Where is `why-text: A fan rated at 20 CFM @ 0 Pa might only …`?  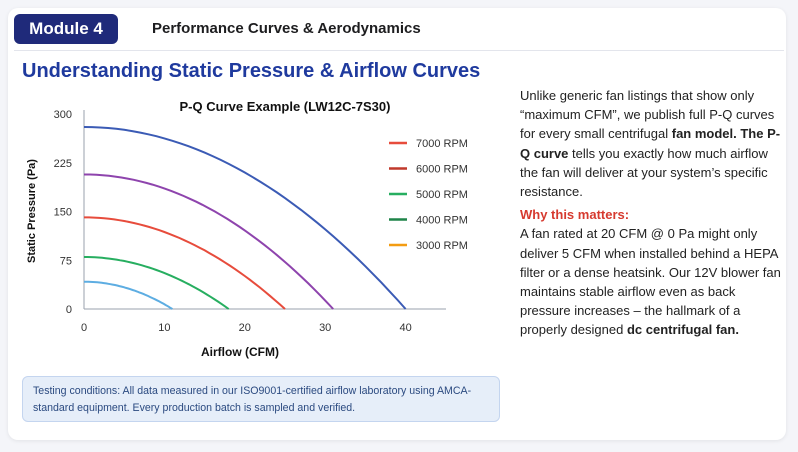 why-text: A fan rated at 20 CFM @ 0 Pa might only … is located at coordinates (650, 282).